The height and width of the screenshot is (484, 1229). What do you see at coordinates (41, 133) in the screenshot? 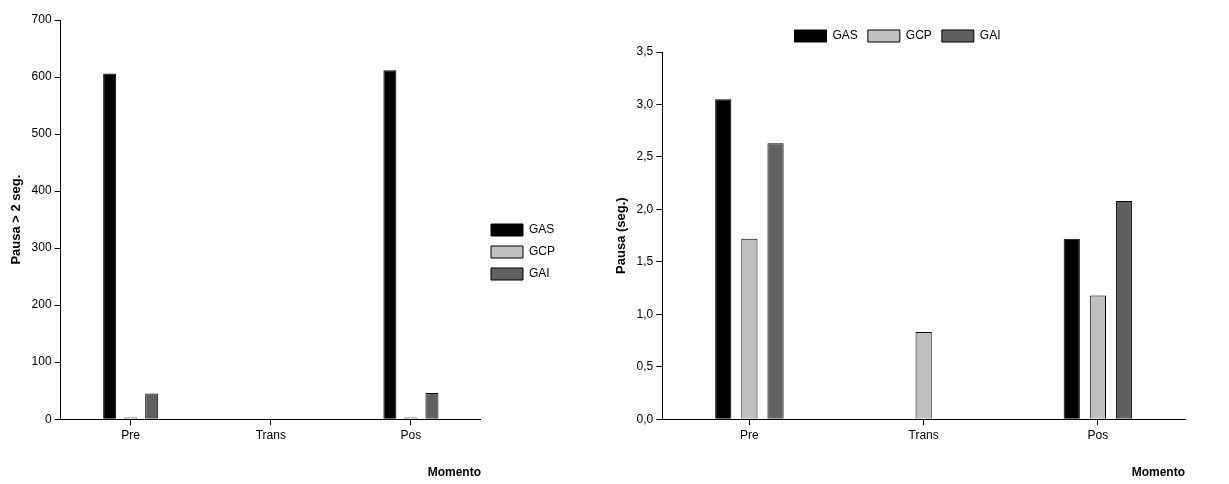
I see `y-tick-label: 500` at bounding box center [41, 133].